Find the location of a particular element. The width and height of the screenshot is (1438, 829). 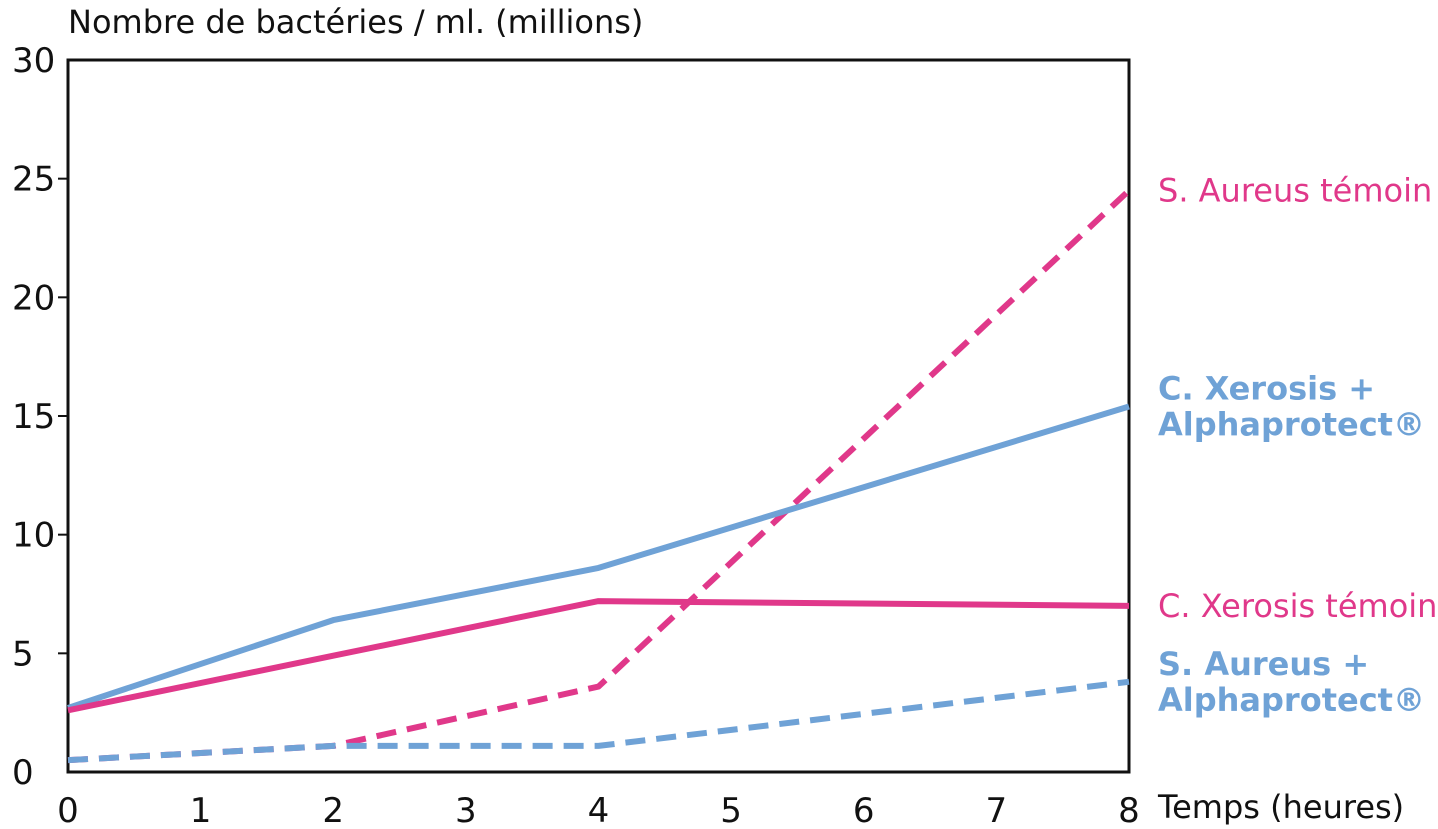

y-axis-title: Nombre de bactéries / ml. (millions) is located at coordinates (355, 22).